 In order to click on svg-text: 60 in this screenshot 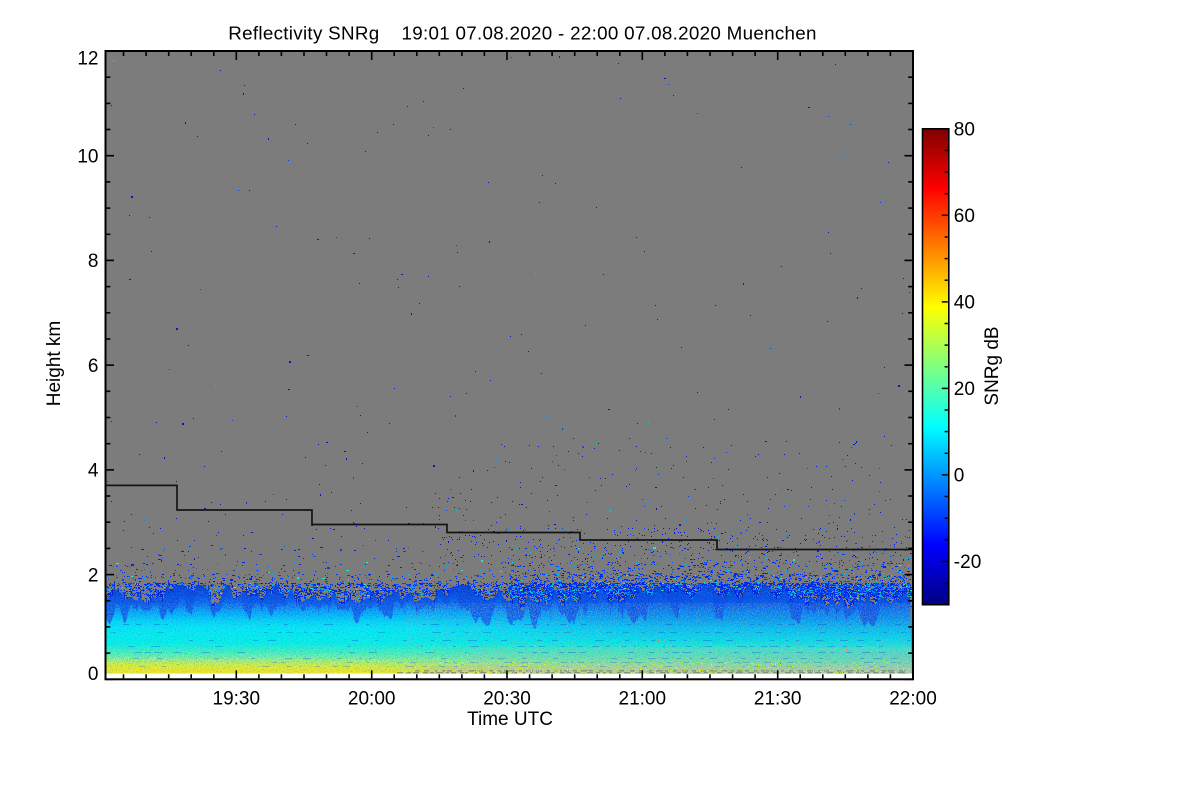, I will do `click(964, 216)`.